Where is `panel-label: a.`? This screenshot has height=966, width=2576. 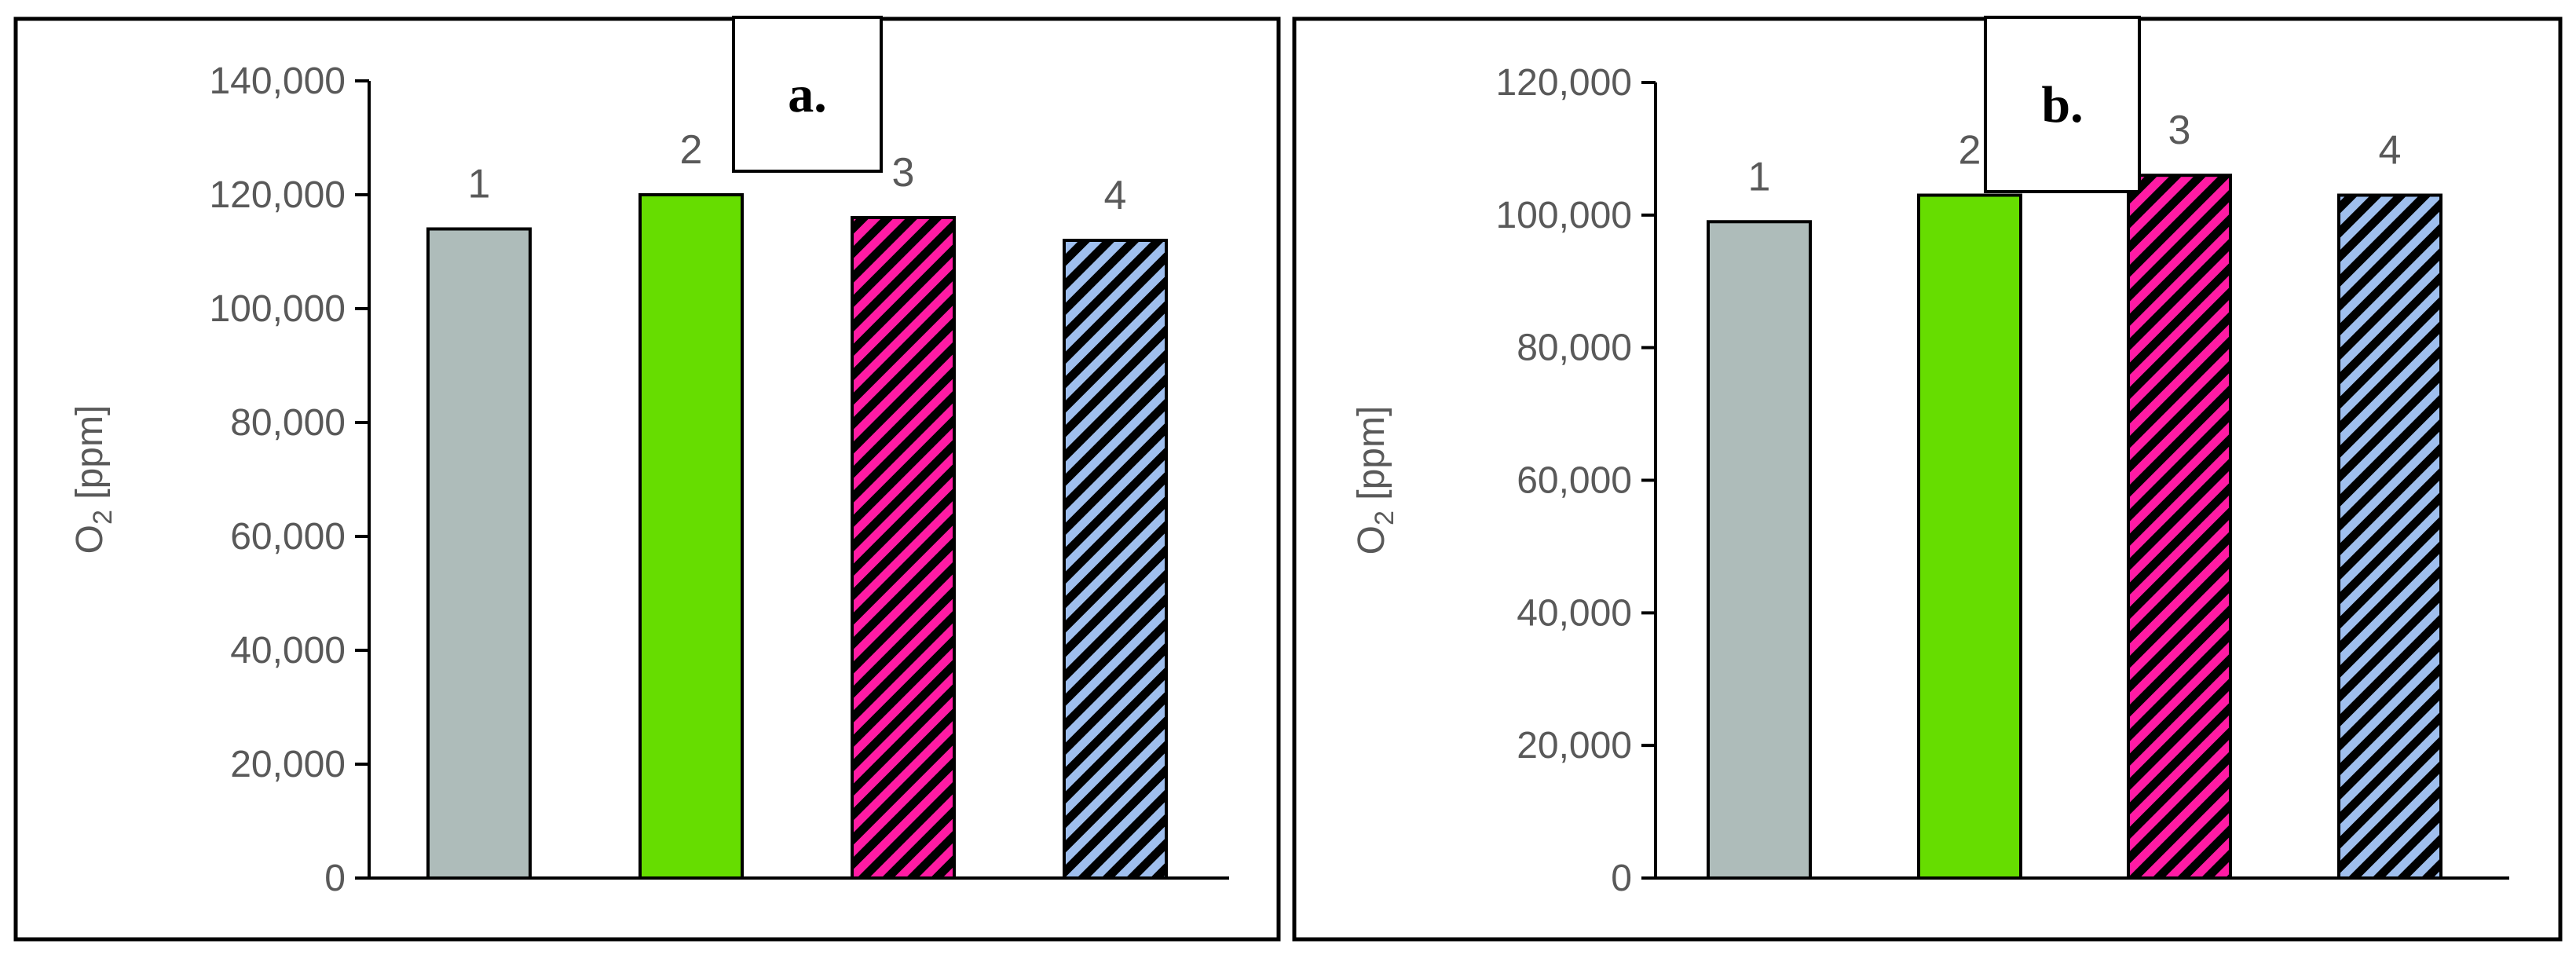
panel-label: a. is located at coordinates (808, 95).